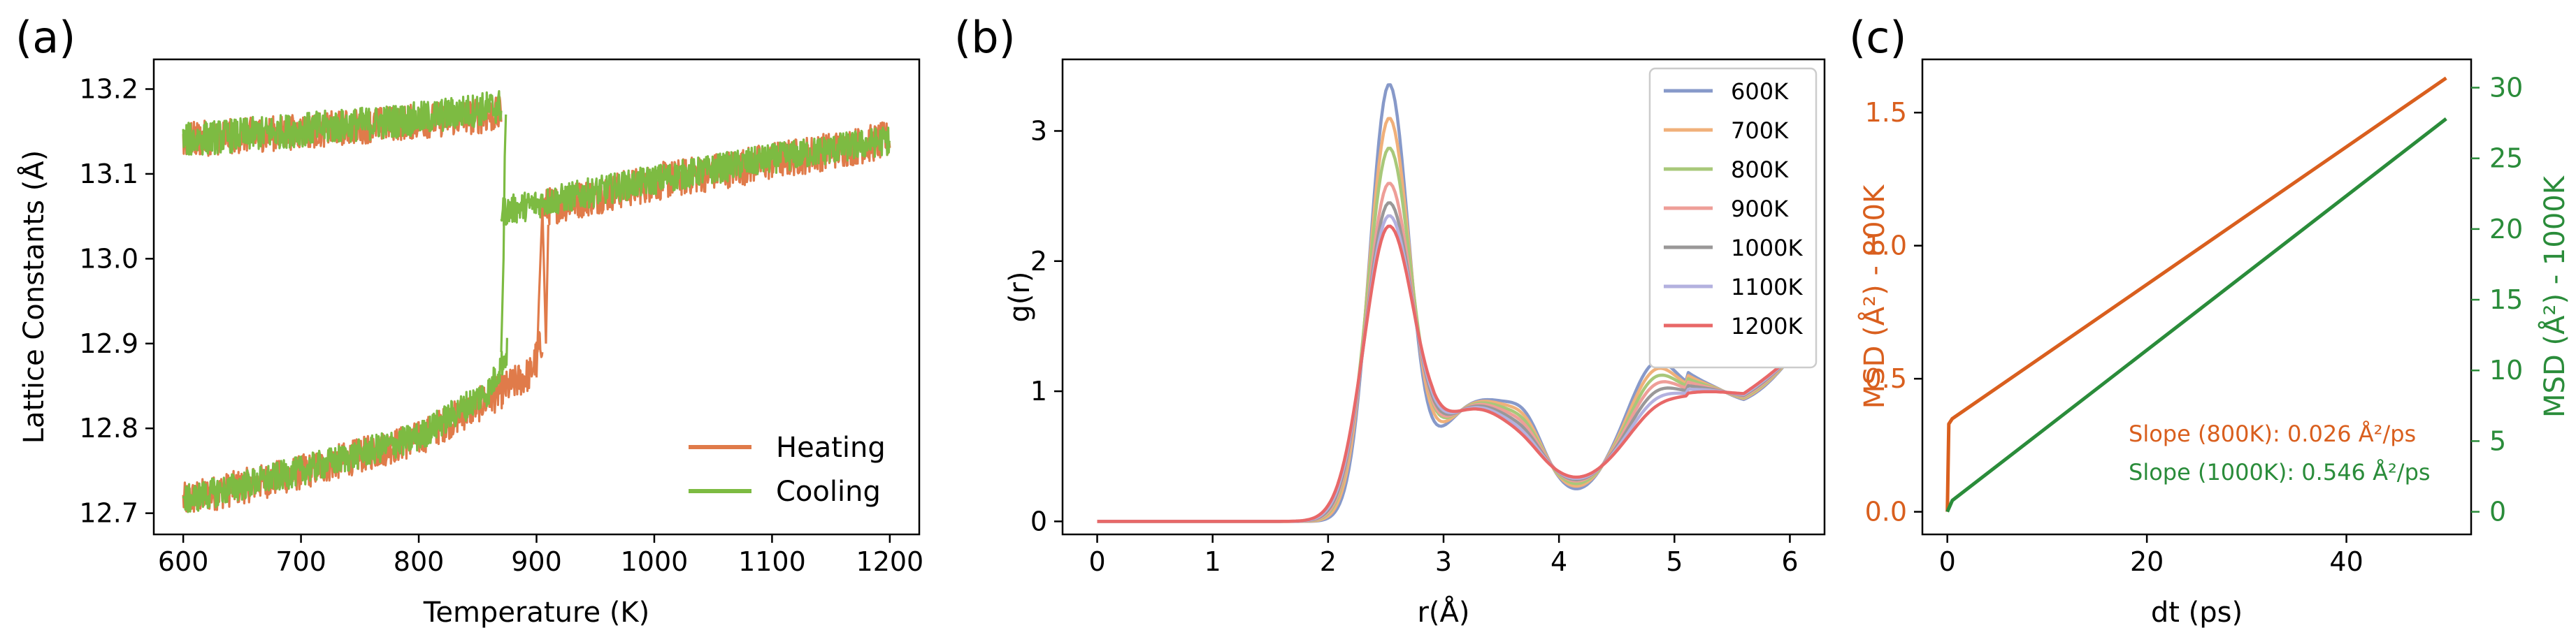 The image size is (2576, 635). Describe the element at coordinates (1874, 296) in the screenshot. I see `panel-c-left-y-axis-label: MSD (Å²) - 800K` at that location.